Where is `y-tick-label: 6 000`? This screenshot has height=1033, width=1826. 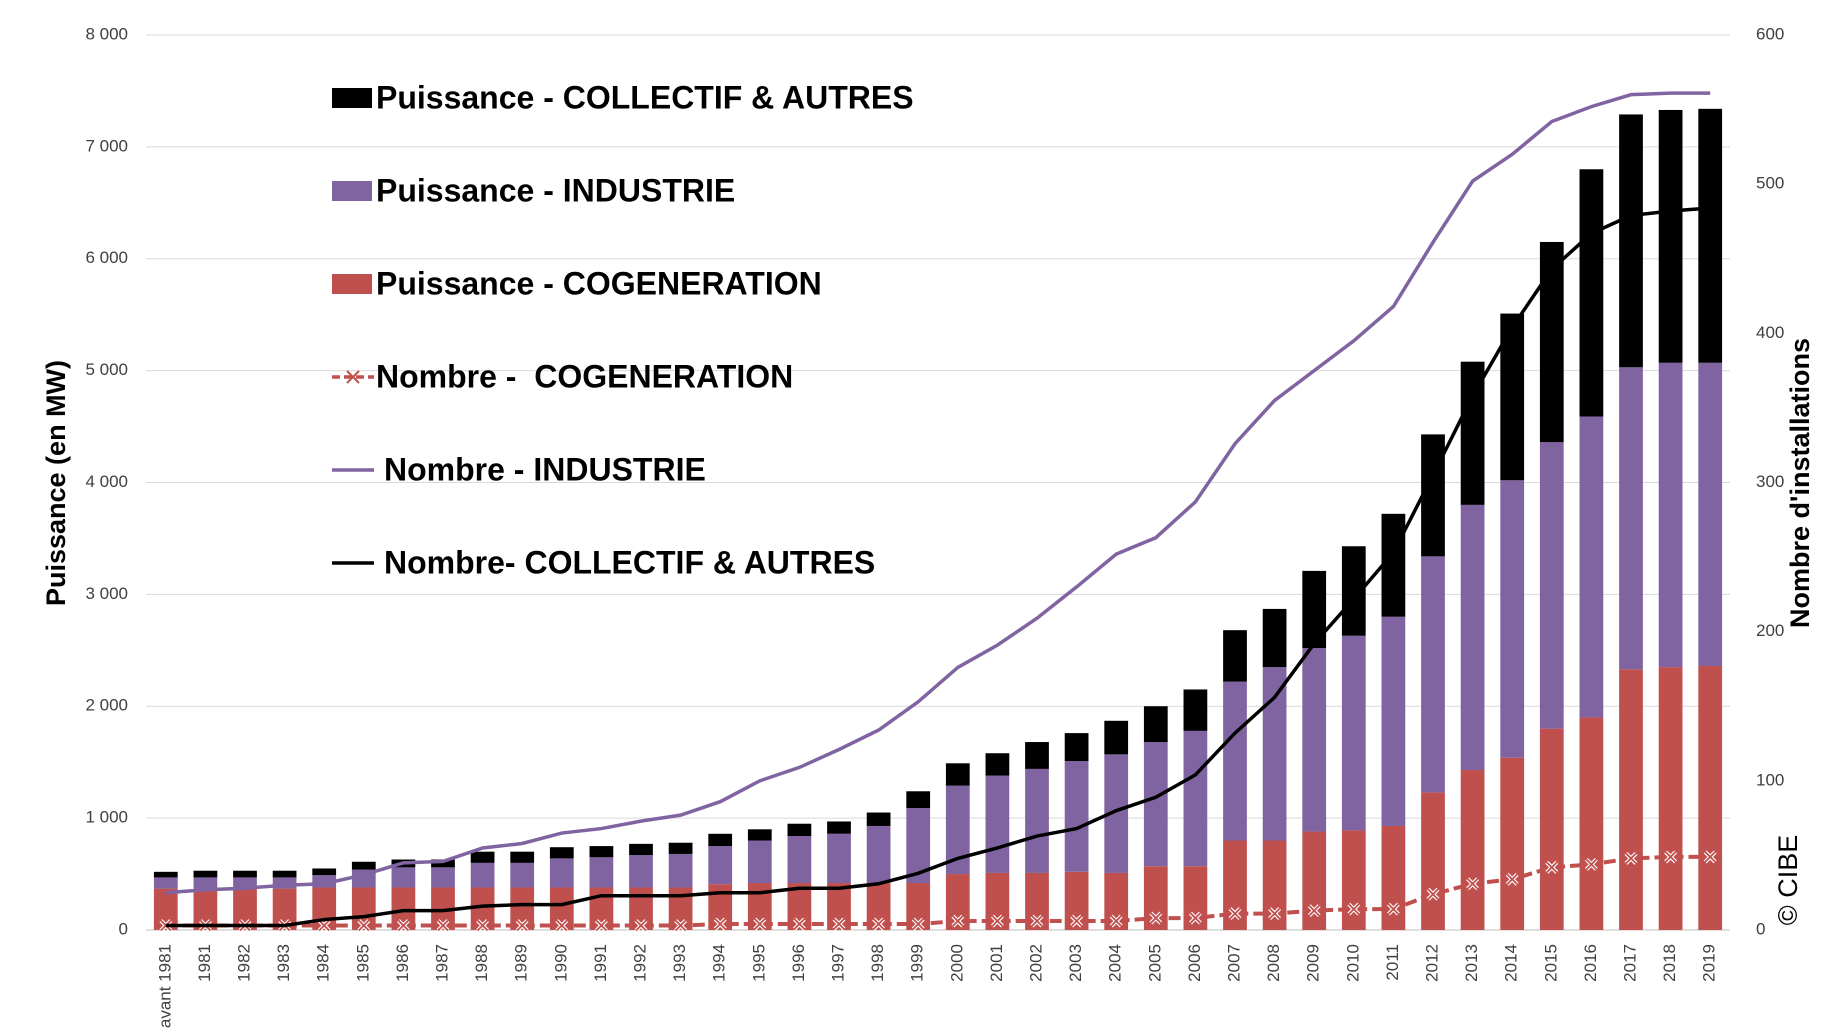
y-tick-label: 6 000 is located at coordinates (106, 257).